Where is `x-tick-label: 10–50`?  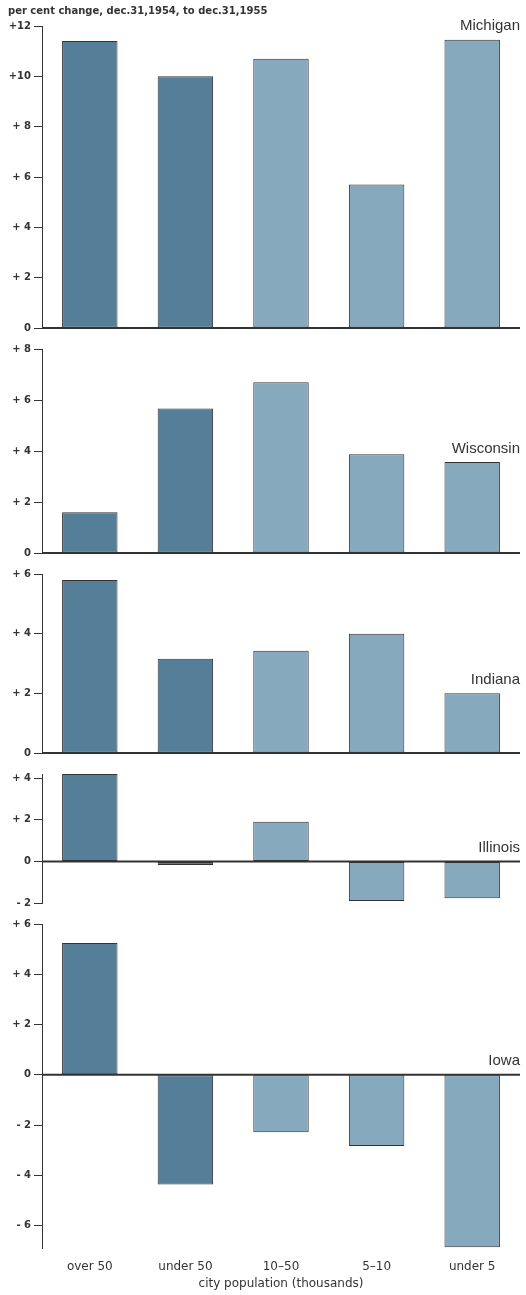 x-tick-label: 10–50 is located at coordinates (281, 1265).